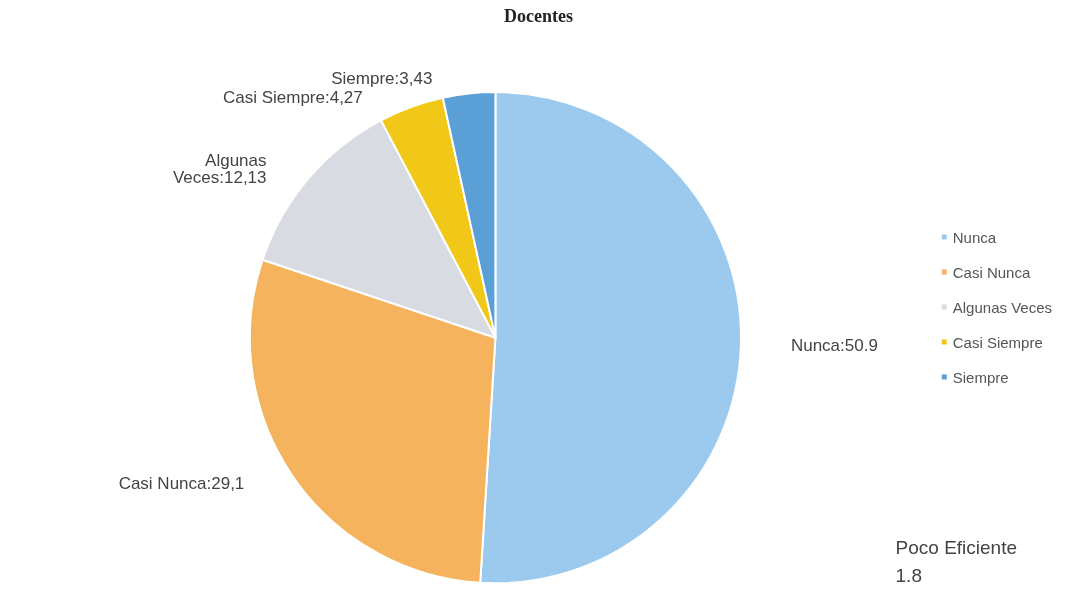 This screenshot has height=614, width=1077. I want to click on legend-label: Siempre, so click(980, 377).